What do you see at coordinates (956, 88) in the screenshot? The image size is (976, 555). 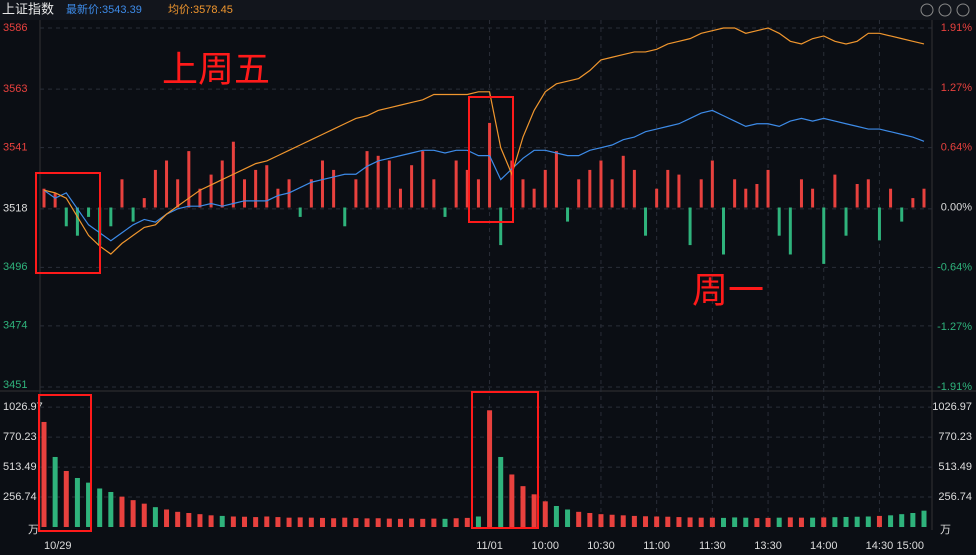 I see `y2-tick-label: 1.27%` at bounding box center [956, 88].